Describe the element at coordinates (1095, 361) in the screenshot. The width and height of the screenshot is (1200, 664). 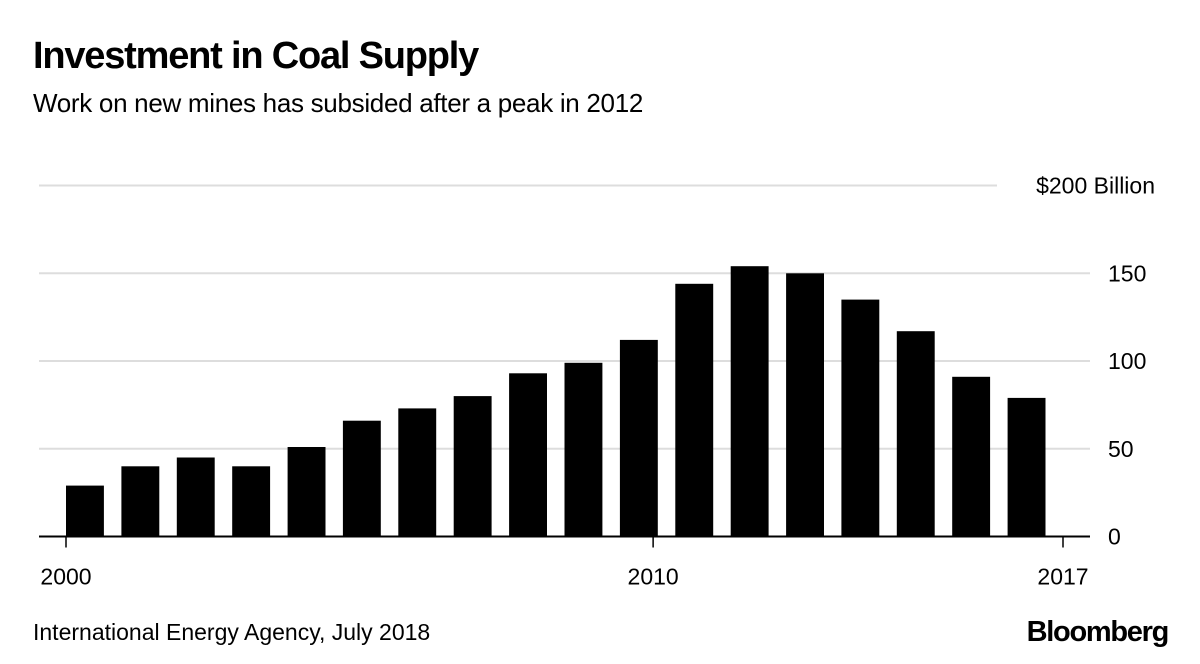
I see `y-axis-labels: 0 50 100 150 $200 Billion` at that location.